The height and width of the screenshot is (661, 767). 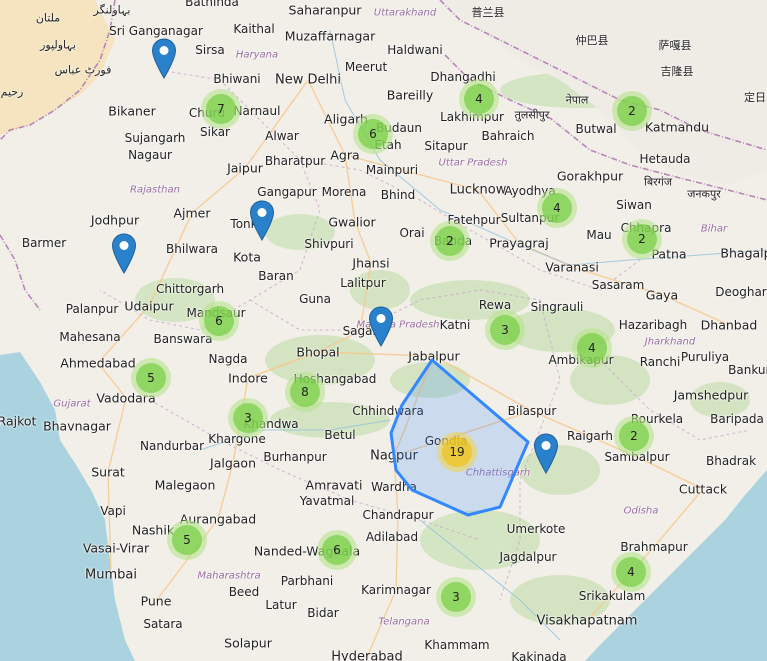 What do you see at coordinates (295, 457) in the screenshot?
I see `place-label: Burhanpur` at bounding box center [295, 457].